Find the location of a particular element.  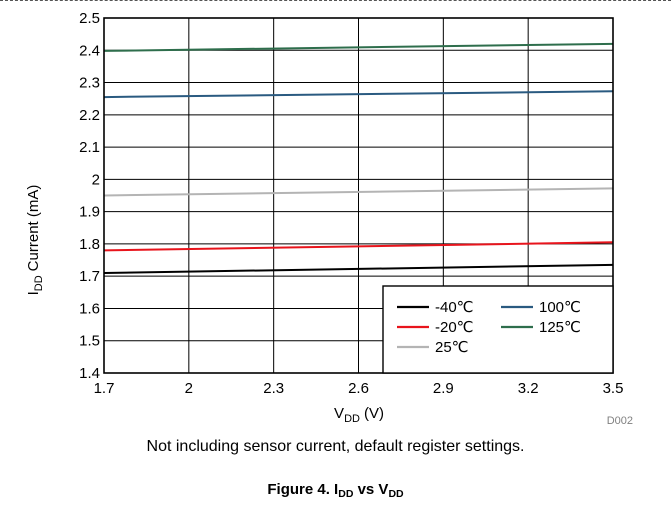

x-tick-label: 1.7 is located at coordinates (104, 388).